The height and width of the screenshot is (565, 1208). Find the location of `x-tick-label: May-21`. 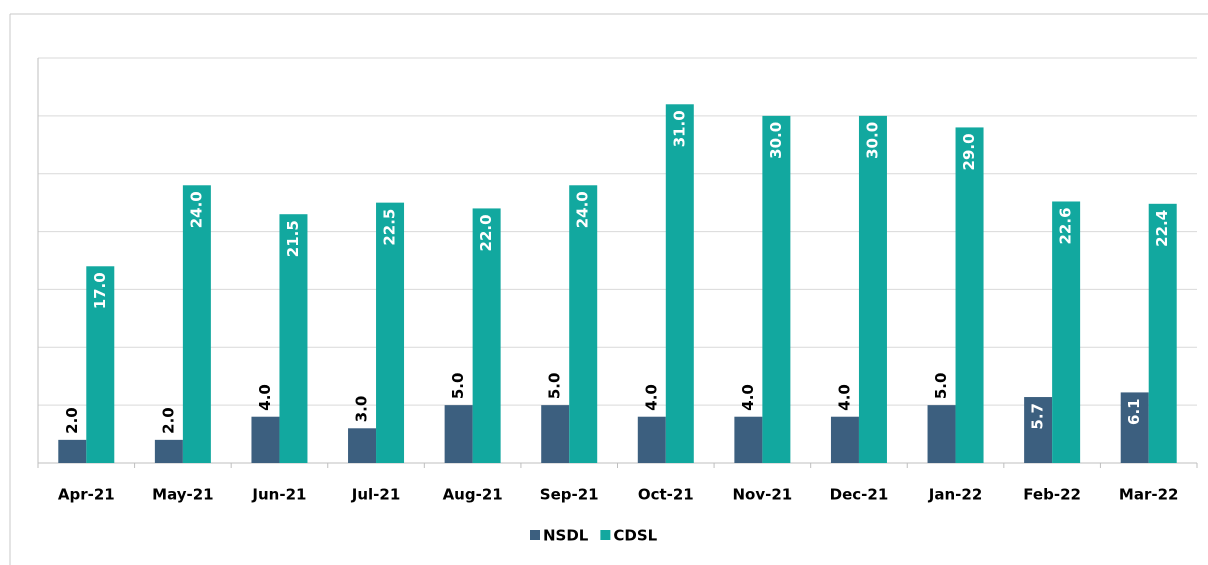

x-tick-label: May-21 is located at coordinates (182, 495).